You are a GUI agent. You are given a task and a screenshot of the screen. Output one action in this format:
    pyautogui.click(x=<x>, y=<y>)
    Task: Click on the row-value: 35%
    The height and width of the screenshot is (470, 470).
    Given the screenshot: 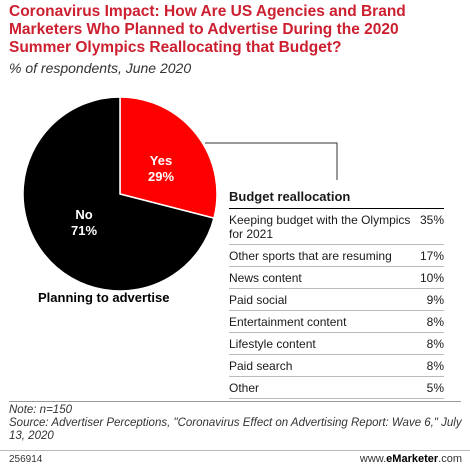 What is the action you would take?
    pyautogui.click(x=431, y=220)
    